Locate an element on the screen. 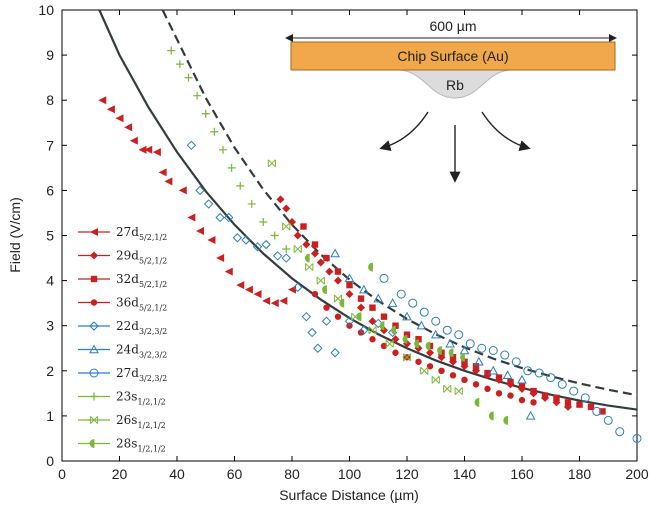  y-tick-label: 5 is located at coordinates (50, 236).